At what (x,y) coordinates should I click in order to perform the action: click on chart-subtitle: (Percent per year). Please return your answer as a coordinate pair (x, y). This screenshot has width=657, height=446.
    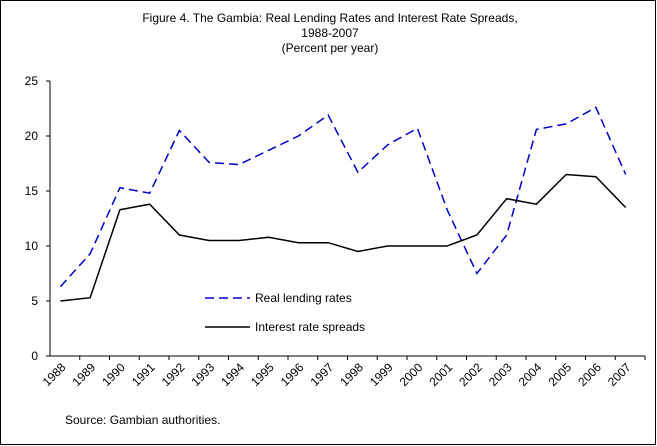
    Looking at the image, I should click on (330, 48).